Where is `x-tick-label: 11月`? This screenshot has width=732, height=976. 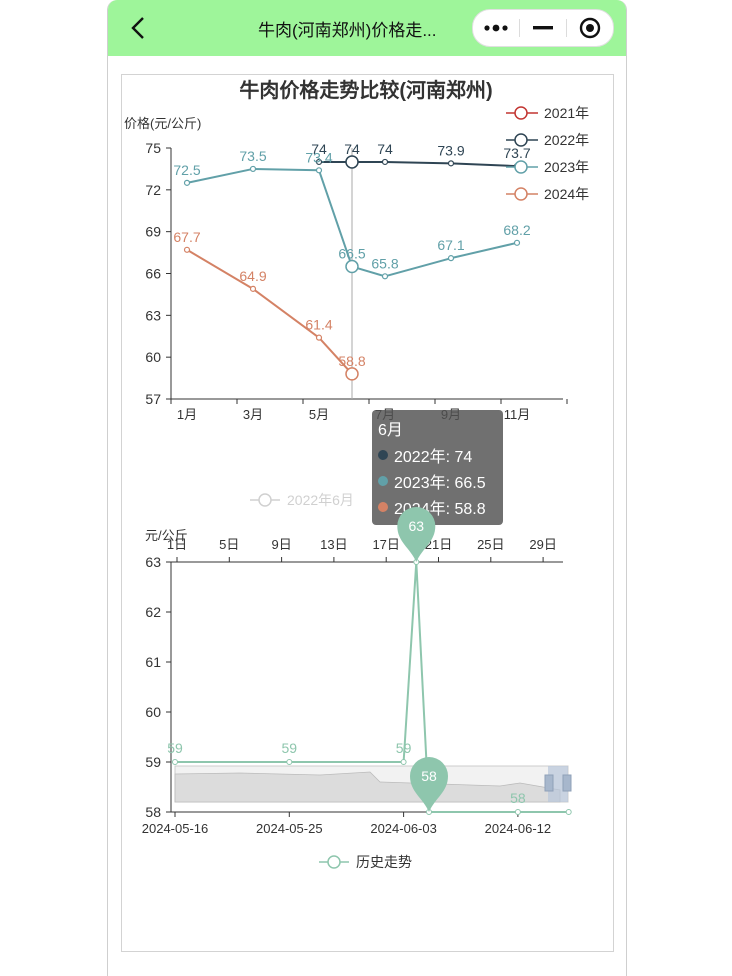
x-tick-label: 11月 is located at coordinates (517, 414).